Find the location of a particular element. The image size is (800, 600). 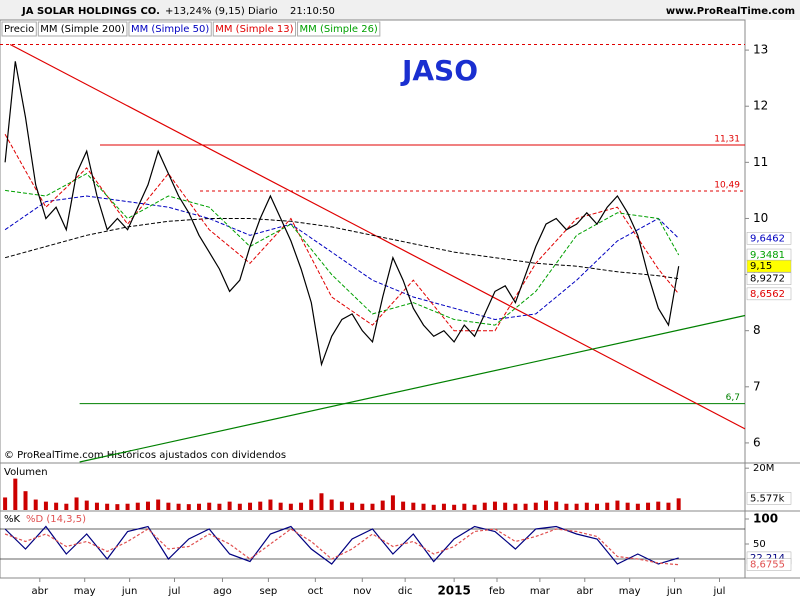

y-tick-label: 13 is located at coordinates (760, 50).